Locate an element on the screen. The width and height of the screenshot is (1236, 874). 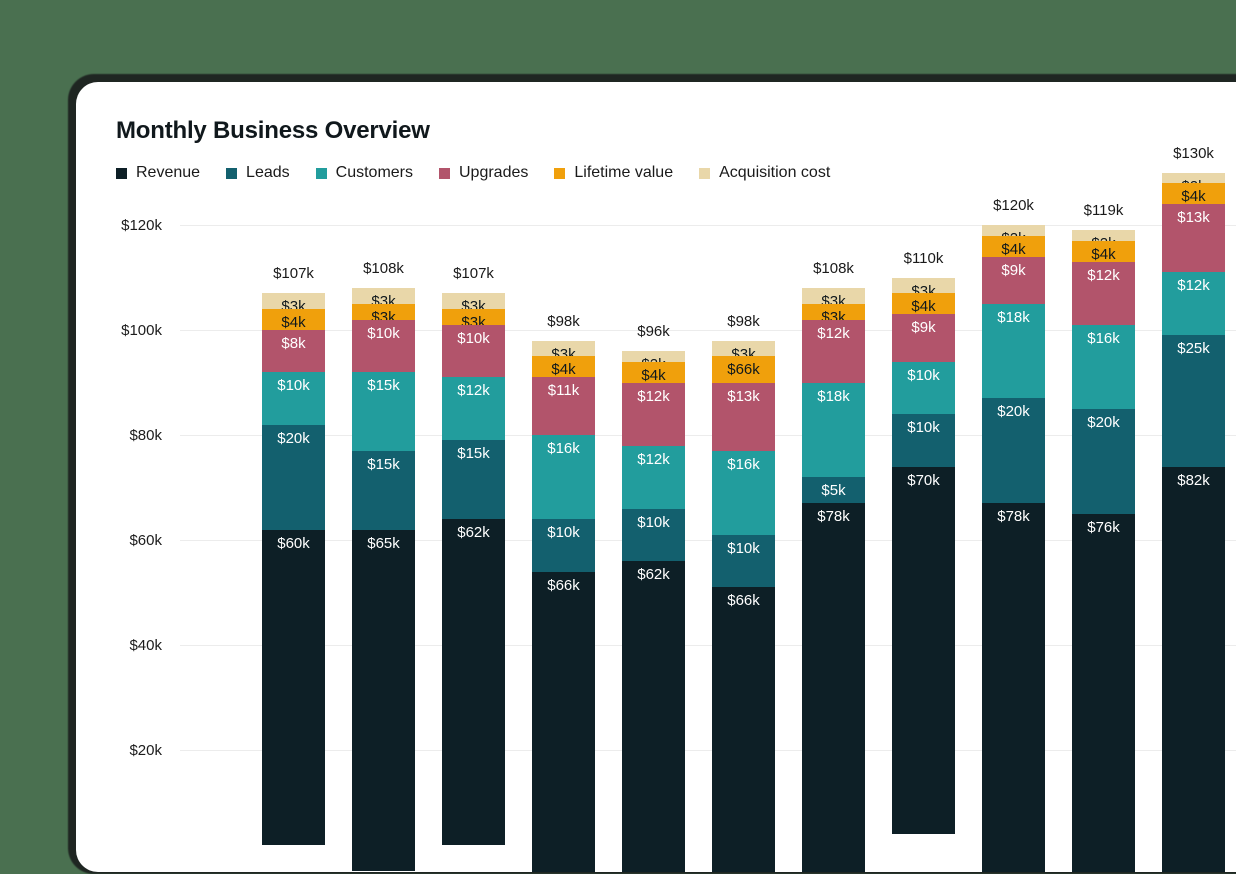
stacked-bar: $2k $4k $13k $12k $25k $82k is located at coordinates (1193, 522).